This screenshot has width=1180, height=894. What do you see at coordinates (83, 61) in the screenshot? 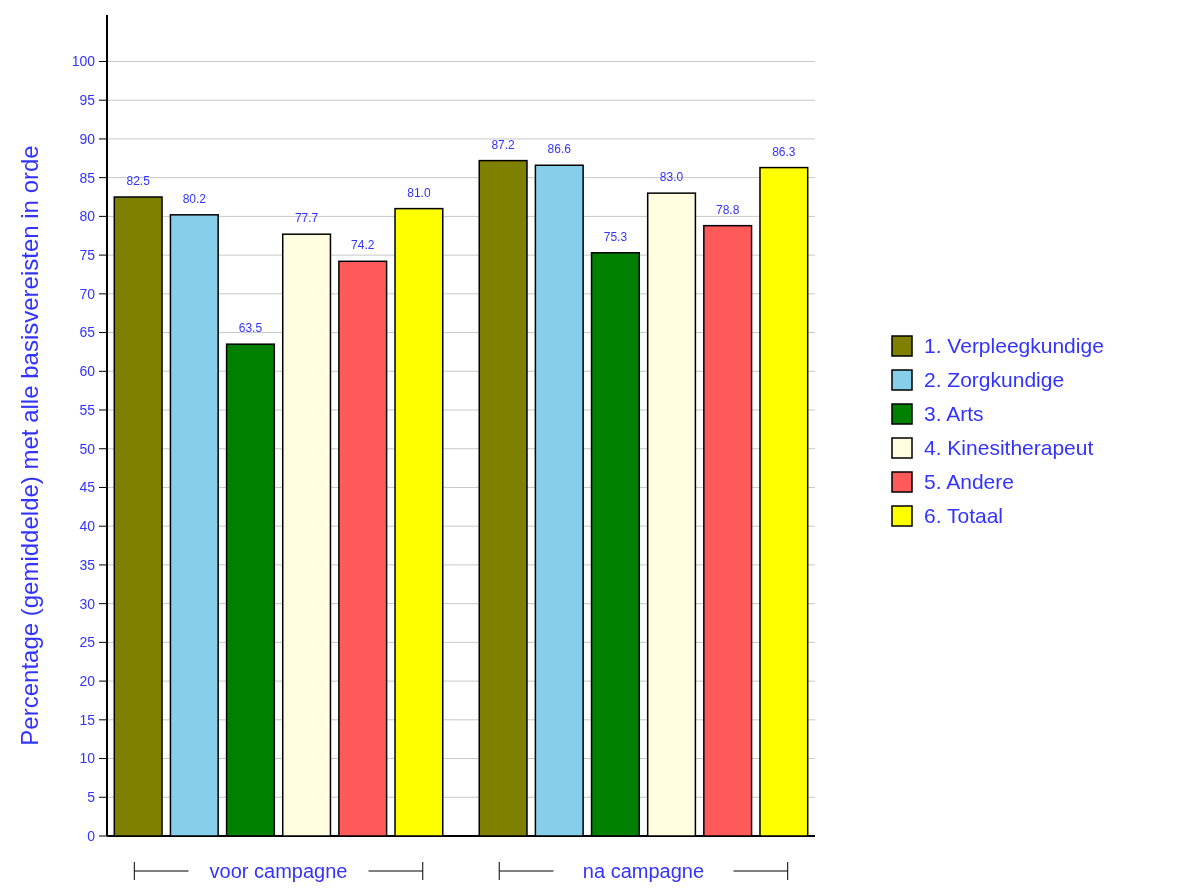
I see `y-tick-label: 100` at bounding box center [83, 61].